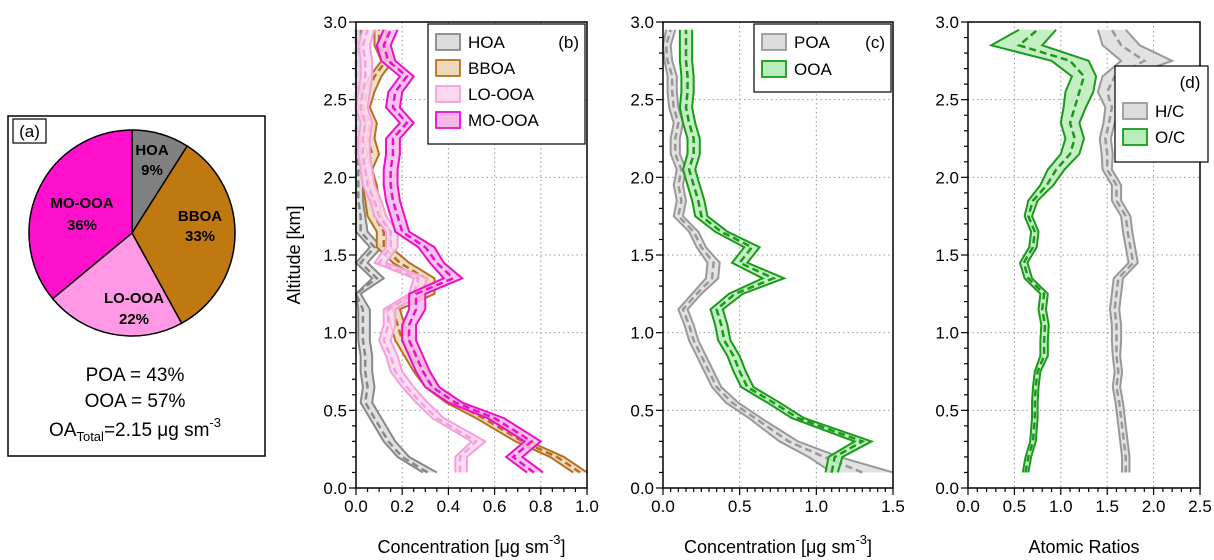  What do you see at coordinates (402, 506) in the screenshot?
I see `x-tick-label: 0.2` at bounding box center [402, 506].